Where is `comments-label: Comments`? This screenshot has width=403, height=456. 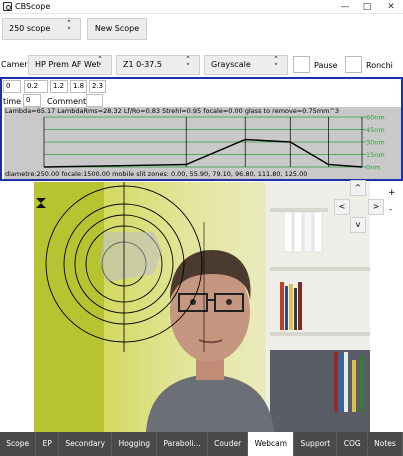
comments-label: Comments is located at coordinates (69, 101).